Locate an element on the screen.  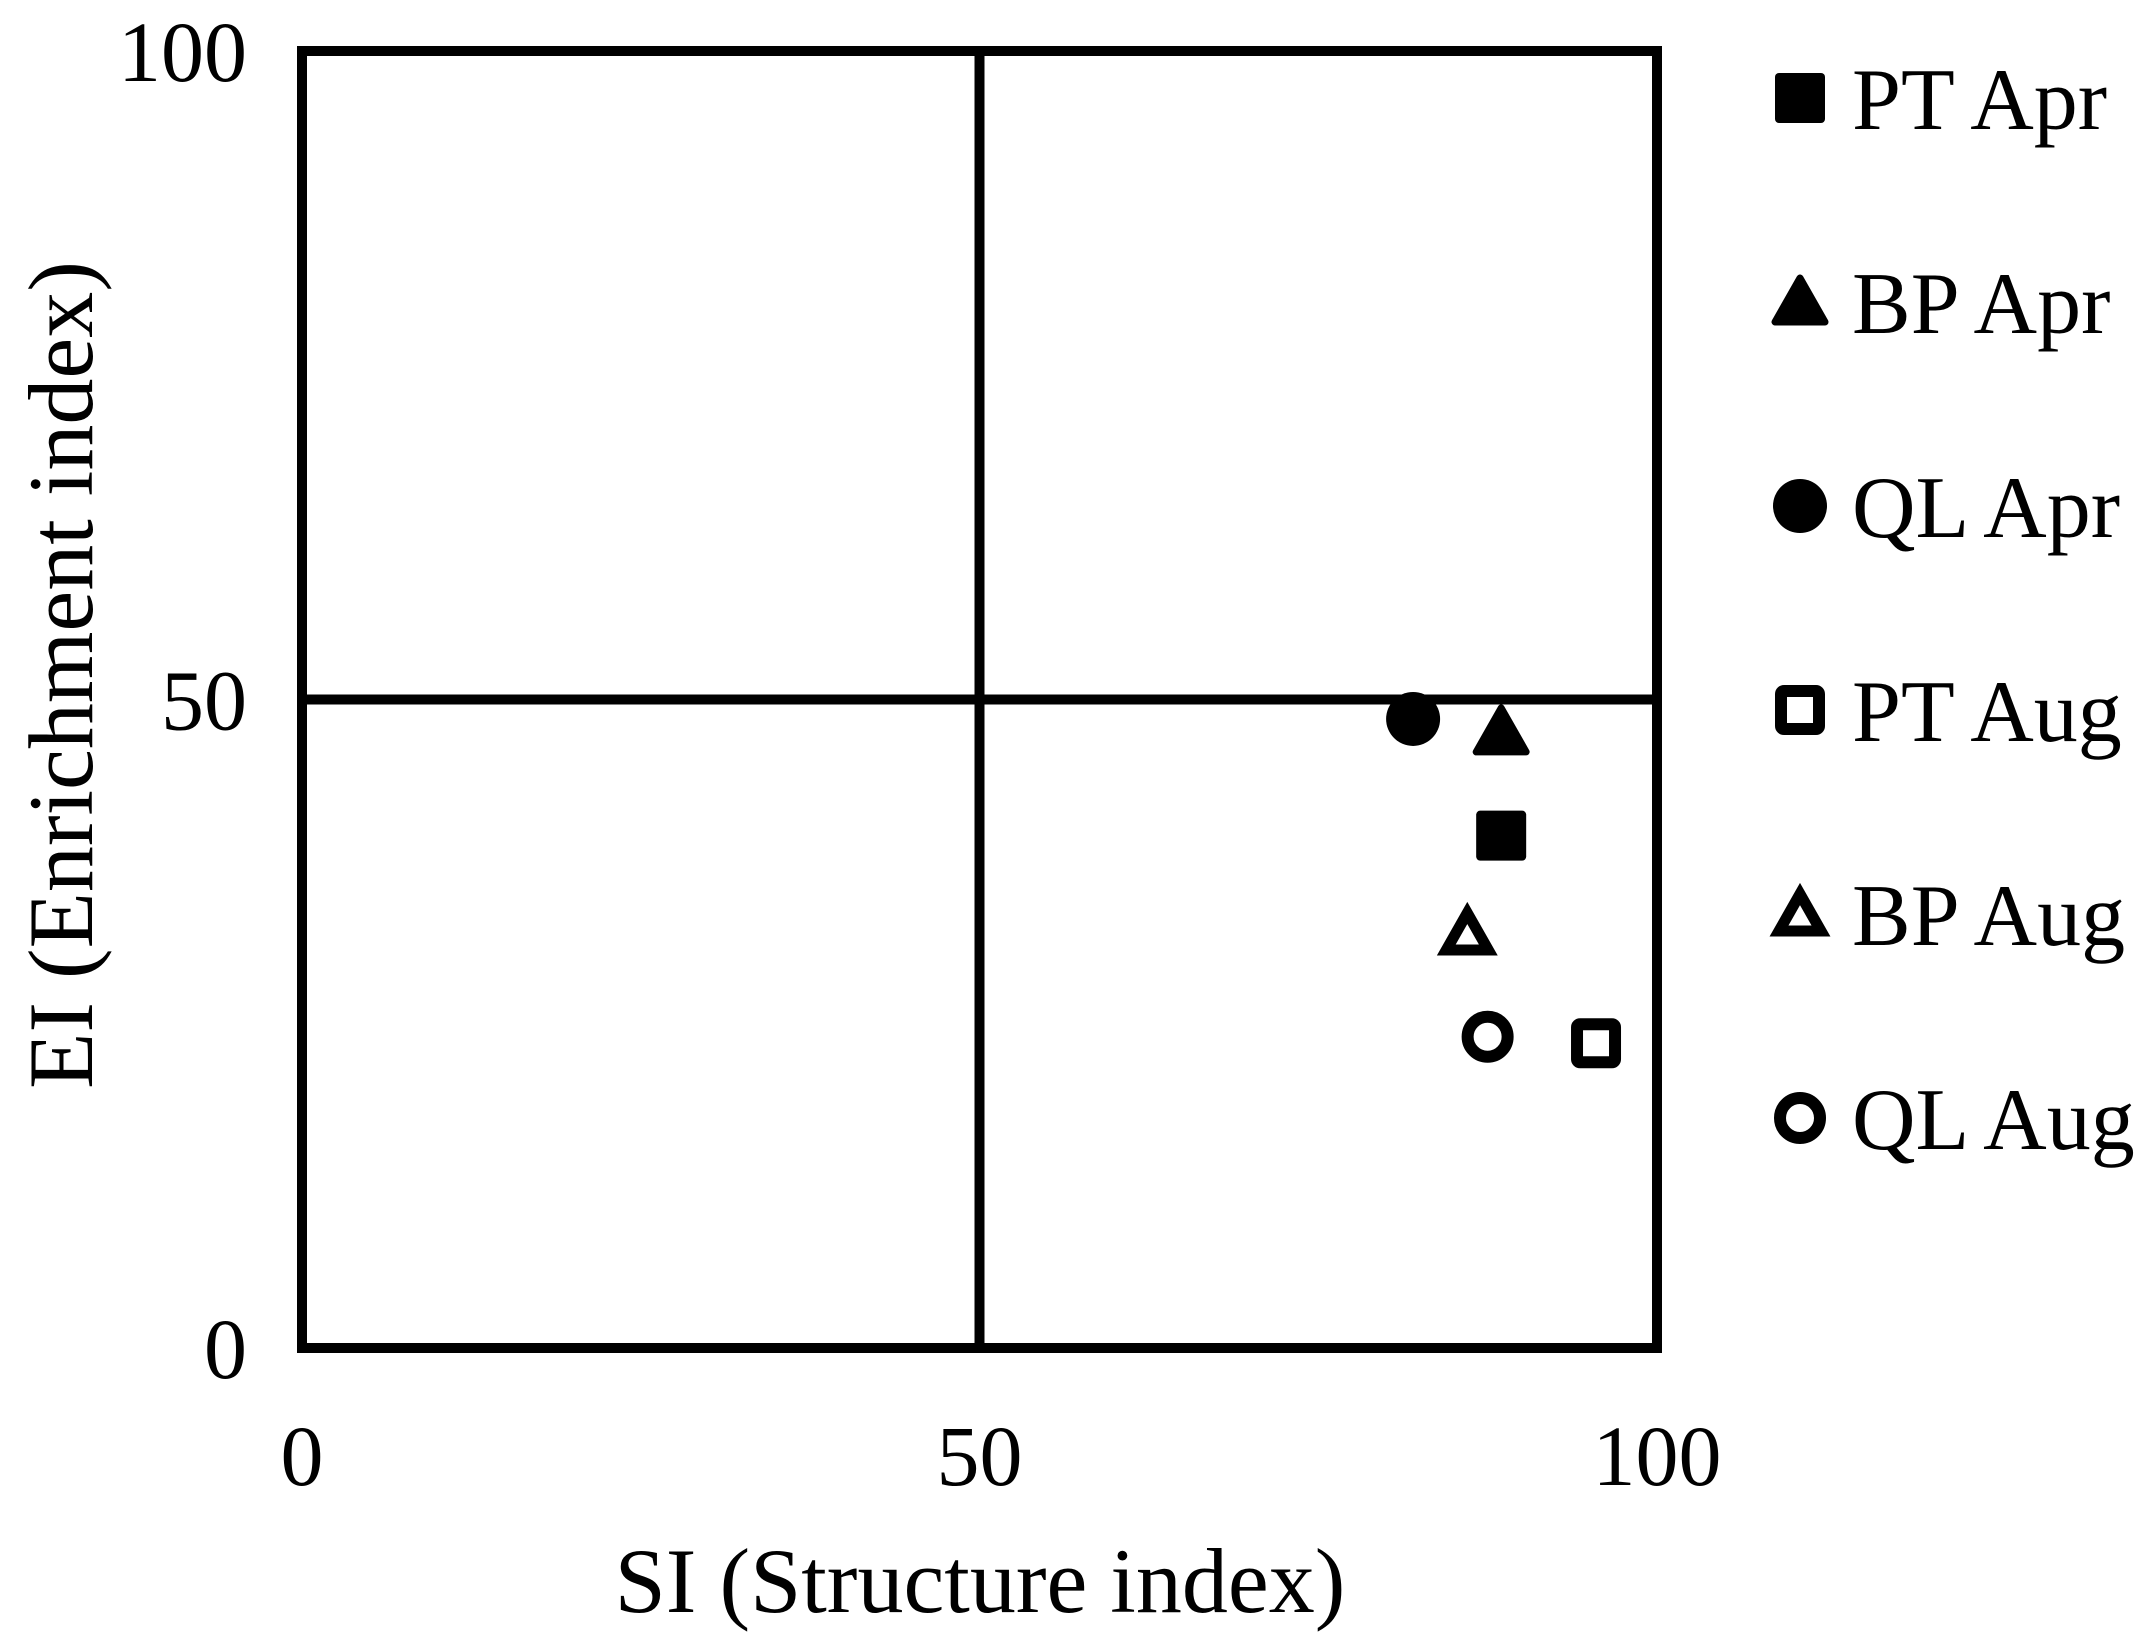
legend-marker-circle-filled-icon is located at coordinates (1800, 506).